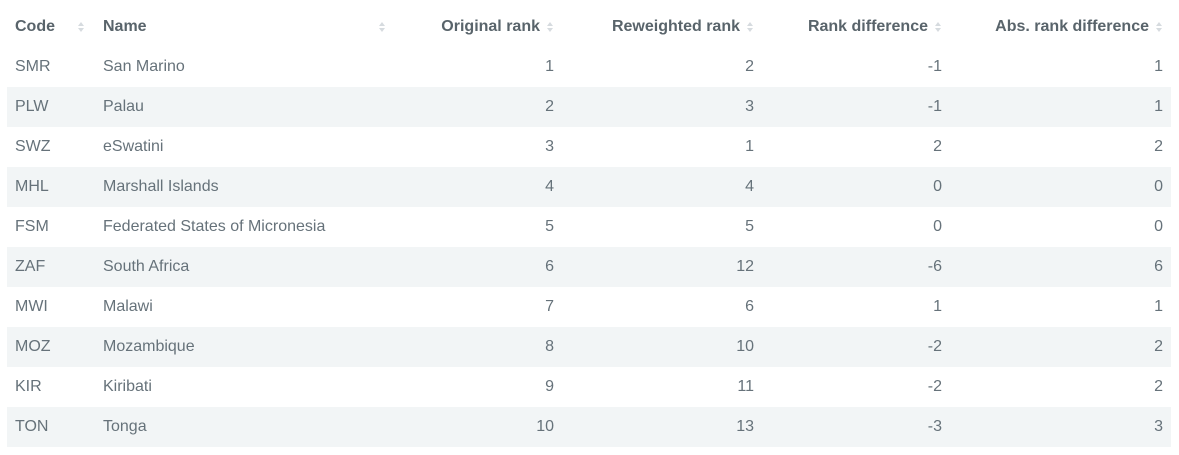 The height and width of the screenshot is (455, 1179). Describe the element at coordinates (128, 306) in the screenshot. I see `cell-name: Malawi` at that location.